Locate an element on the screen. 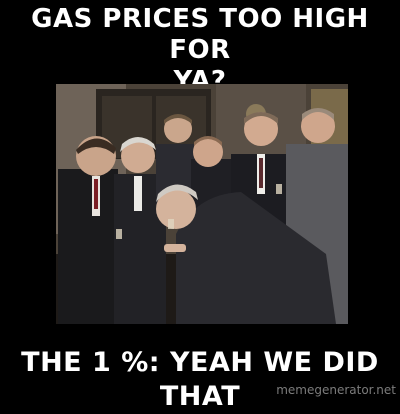 The height and width of the screenshot is (414, 400). bottom-caption: THE 1 %: YEAH WE DID THAT is located at coordinates (200, 379).